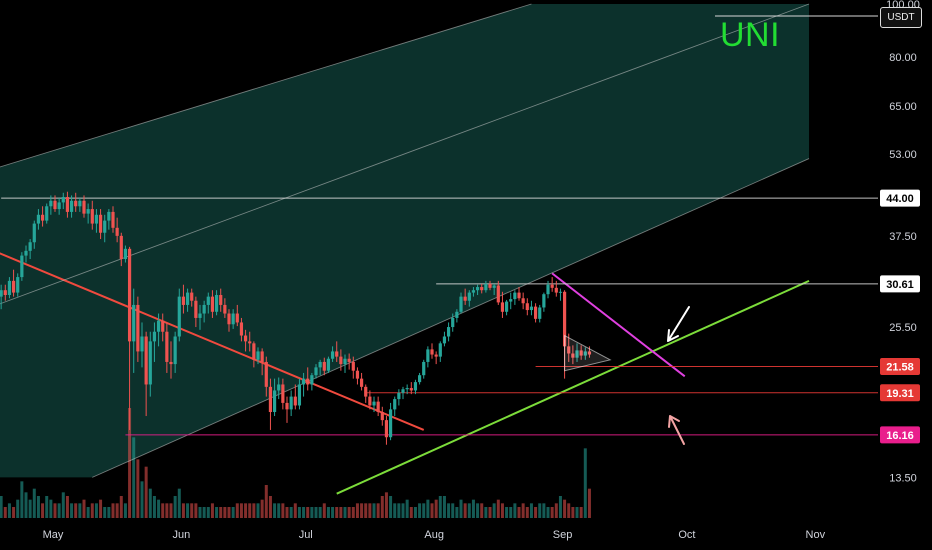  I want to click on price-tag-label: 30.61, so click(900, 285).